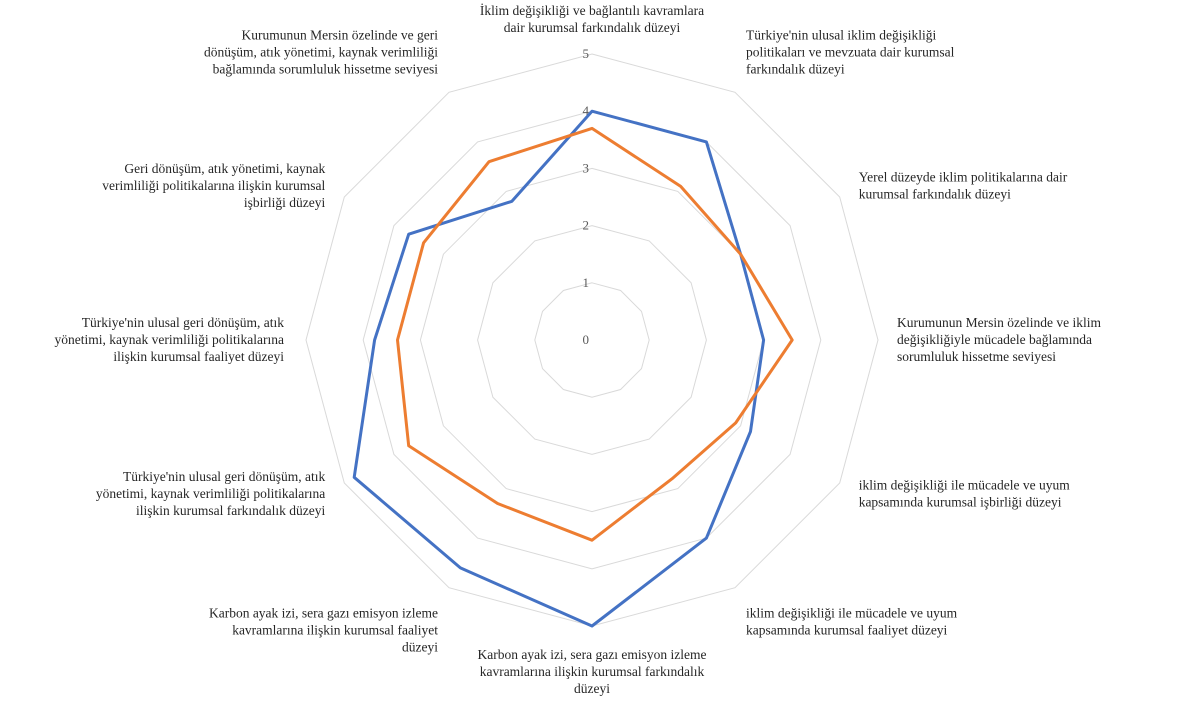  I want to click on axis-label-line: dair kurumsal farkındalık düzeyi, so click(592, 27).